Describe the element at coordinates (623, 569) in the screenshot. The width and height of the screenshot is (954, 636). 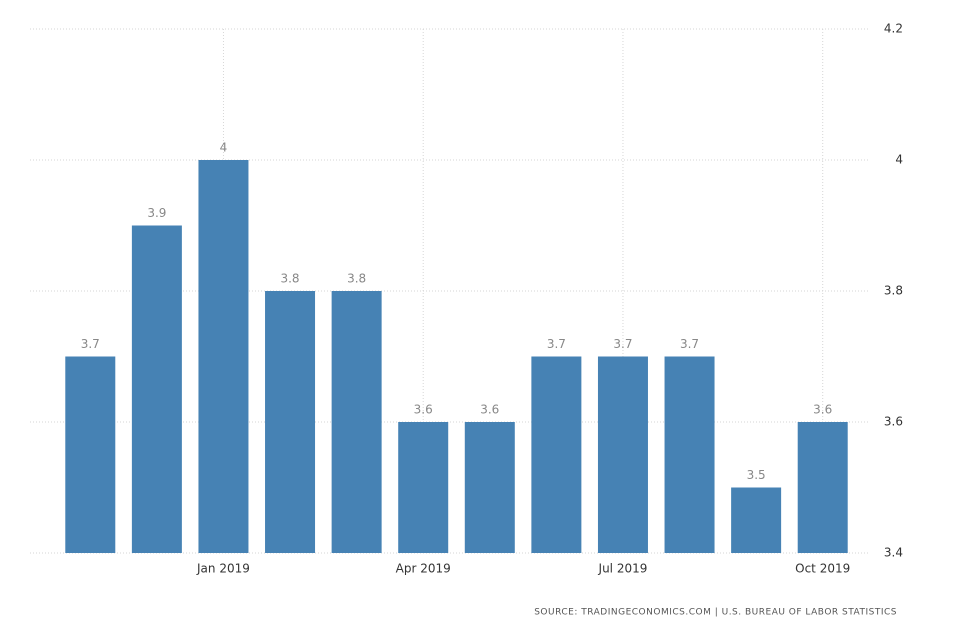
I see `x-tick-label: Jul 2019` at that location.